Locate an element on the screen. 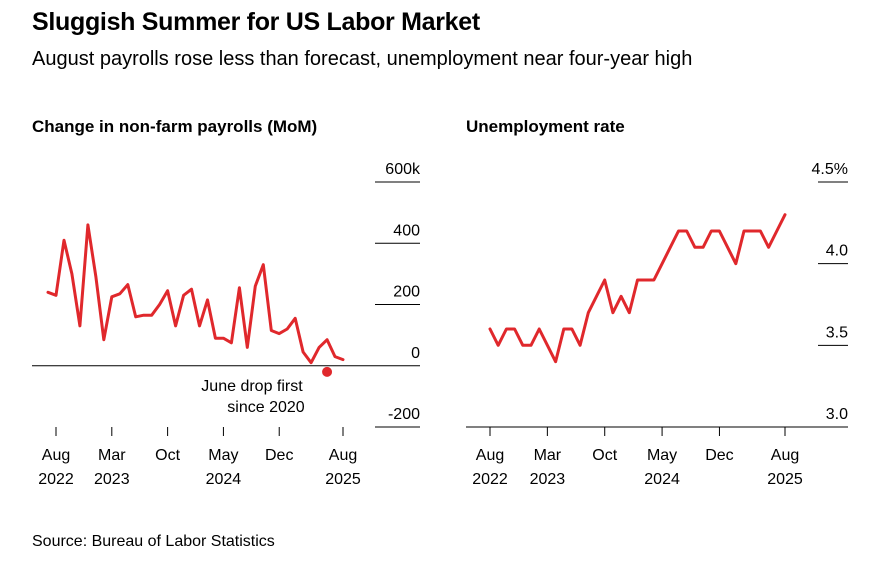  source-note: Source: Bureau of Labor Statistics is located at coordinates (153, 541).